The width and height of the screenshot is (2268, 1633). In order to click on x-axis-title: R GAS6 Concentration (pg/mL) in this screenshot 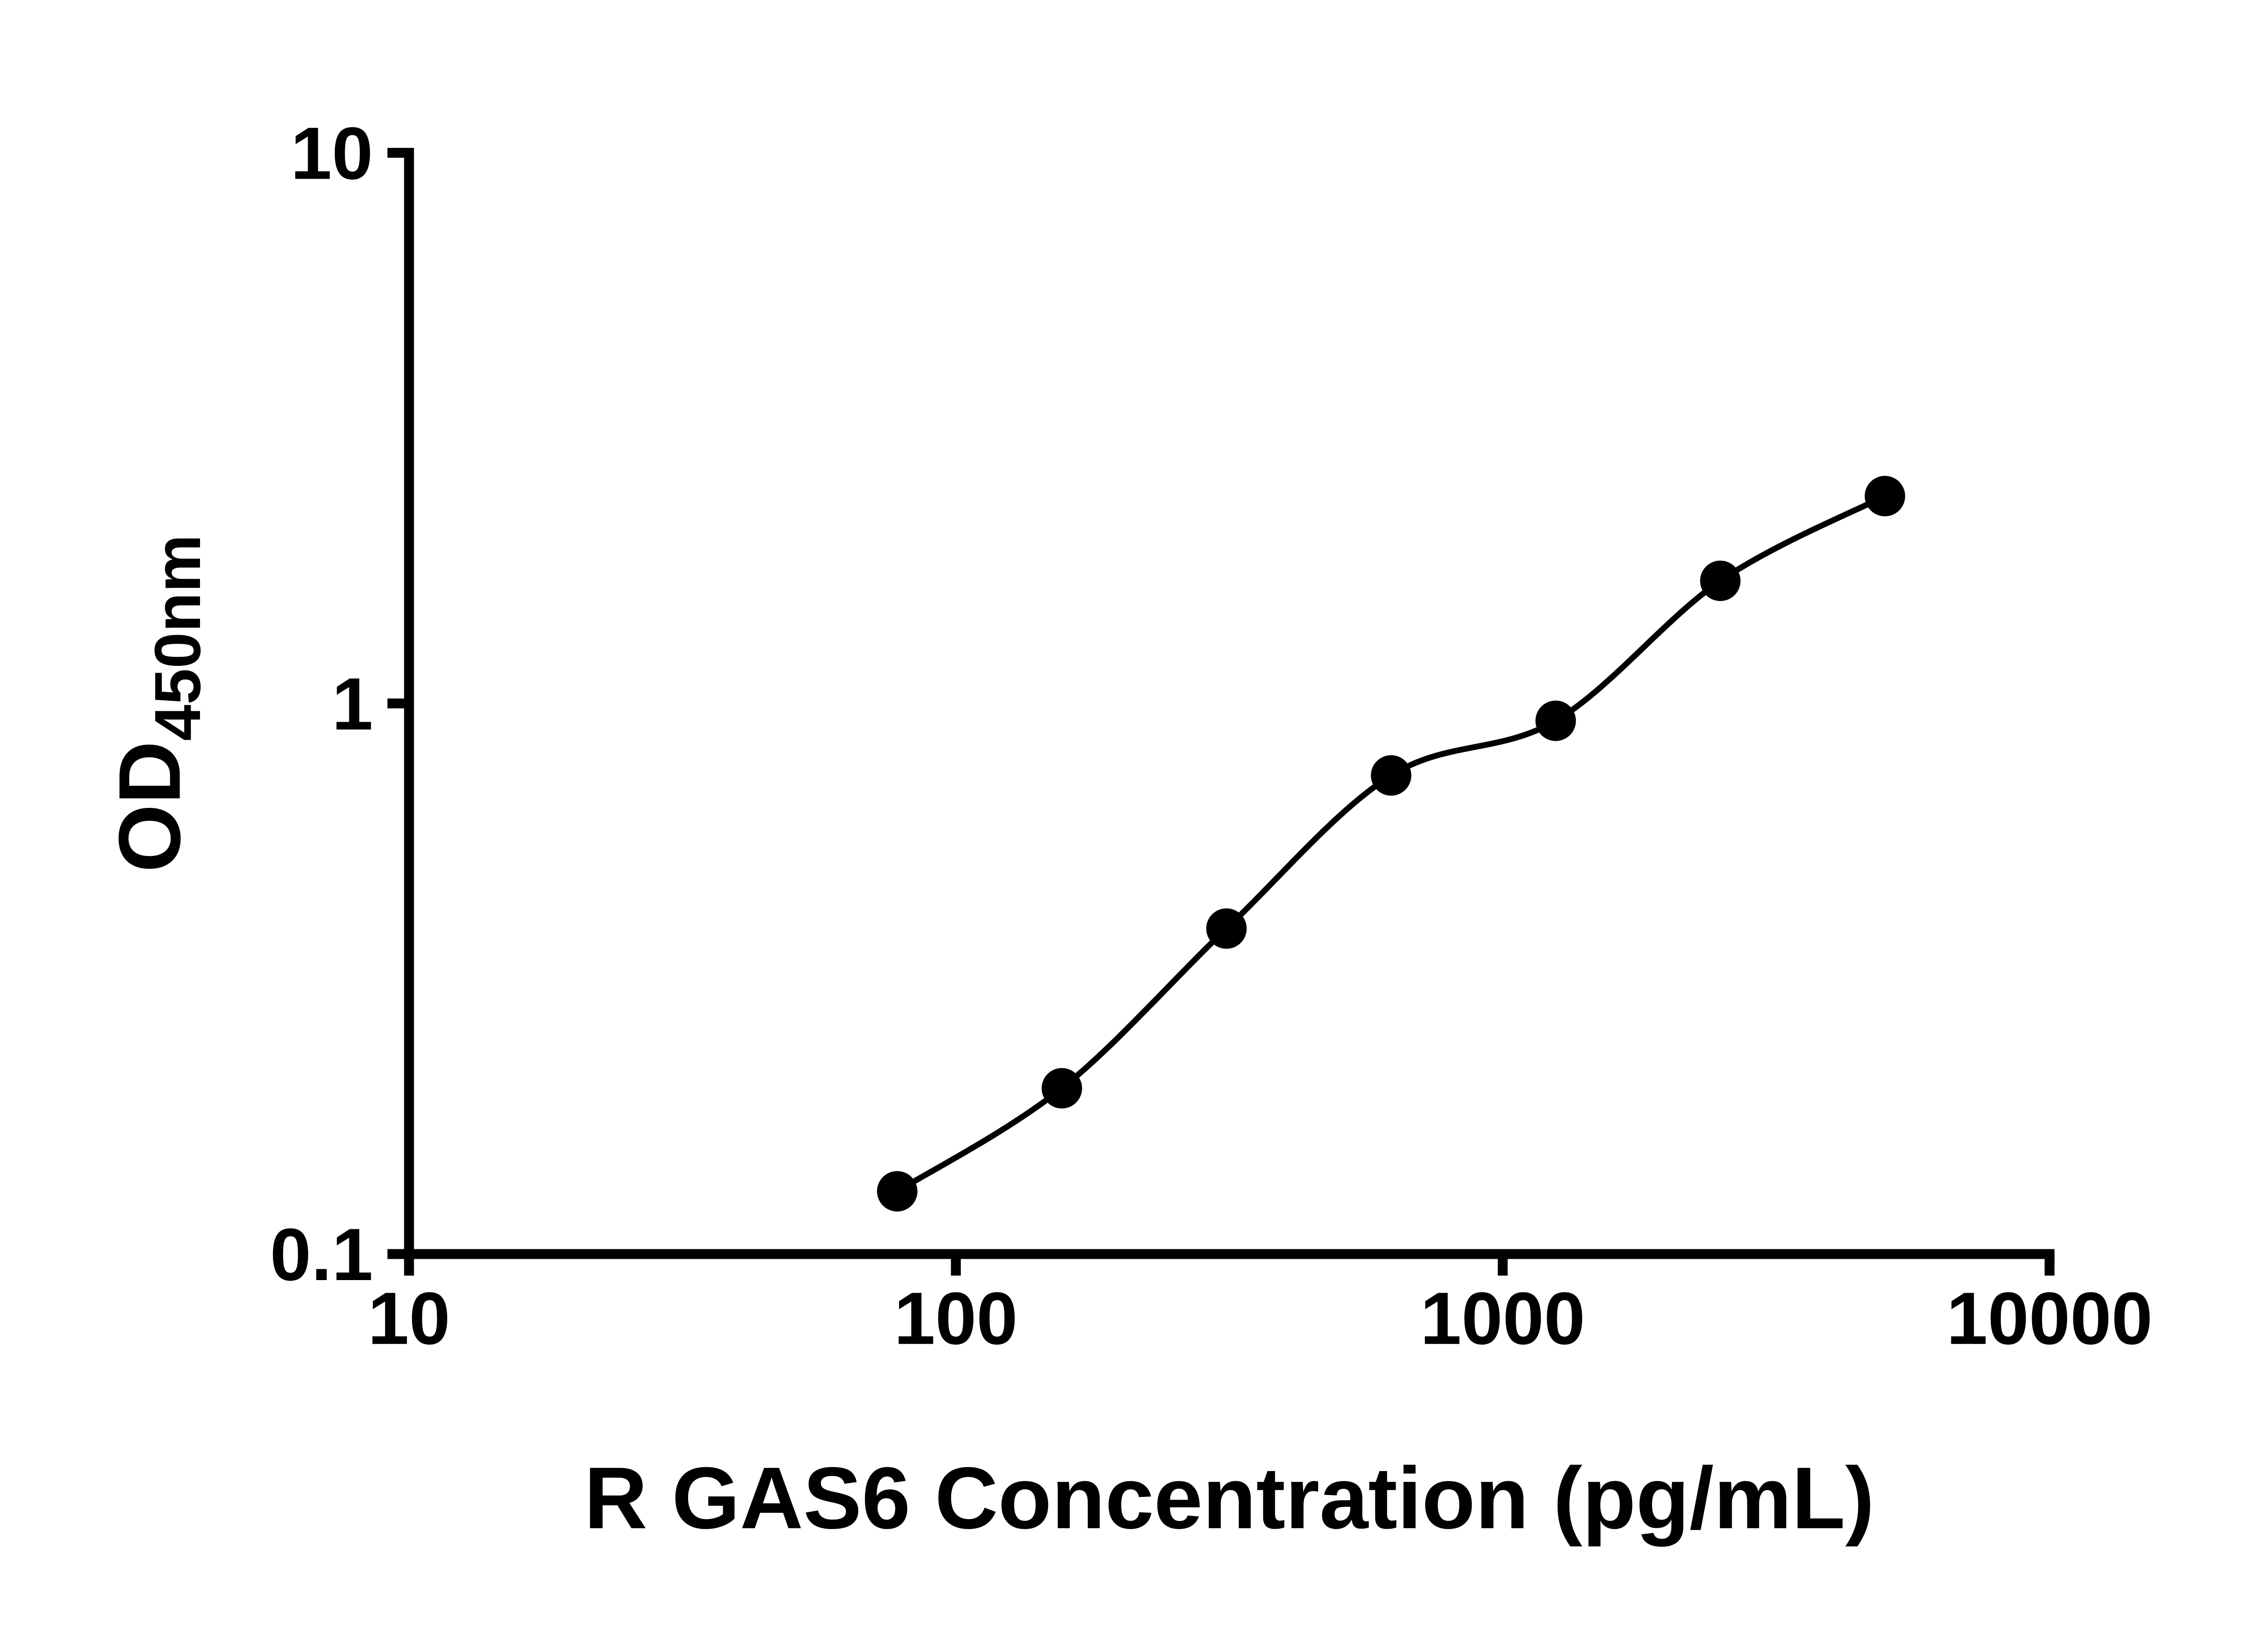, I will do `click(1229, 1498)`.